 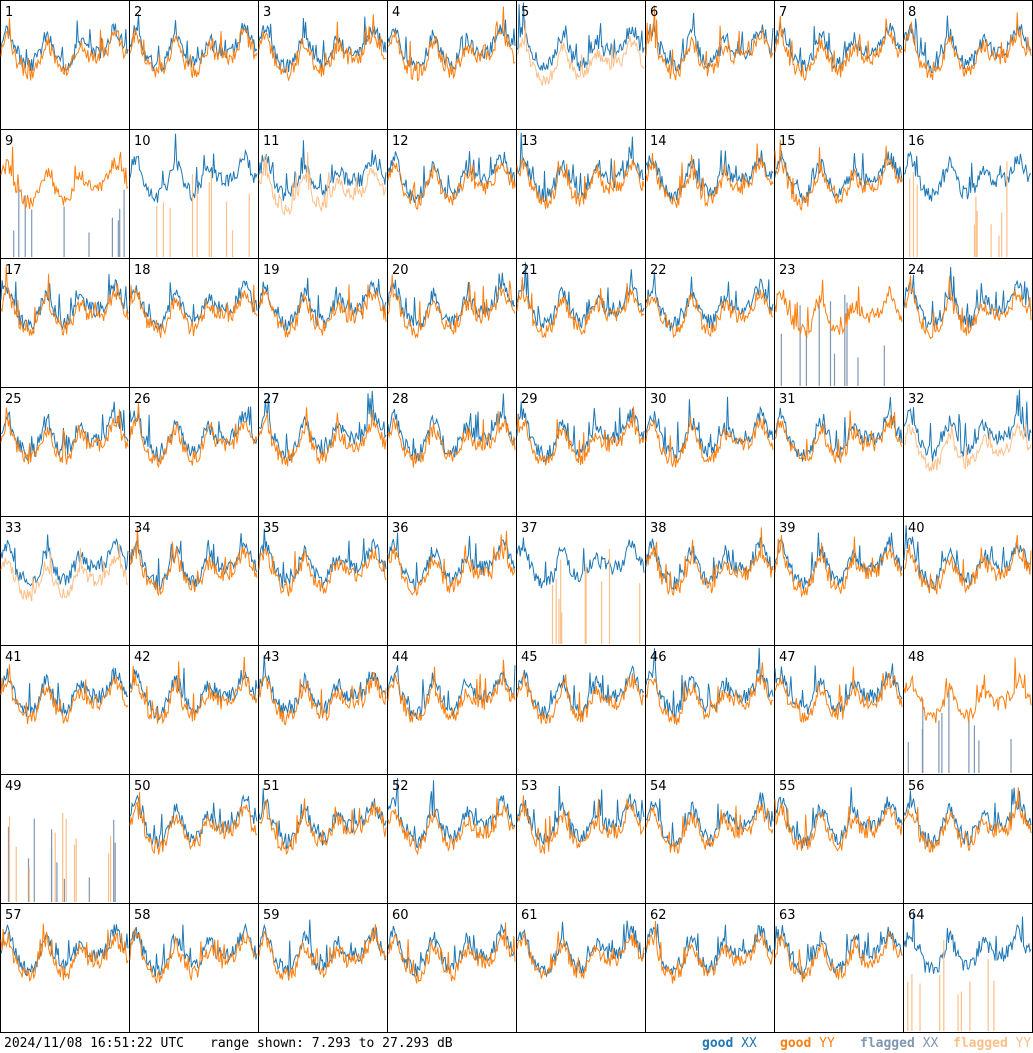 I want to click on panel-42: 42, so click(x=194, y=710).